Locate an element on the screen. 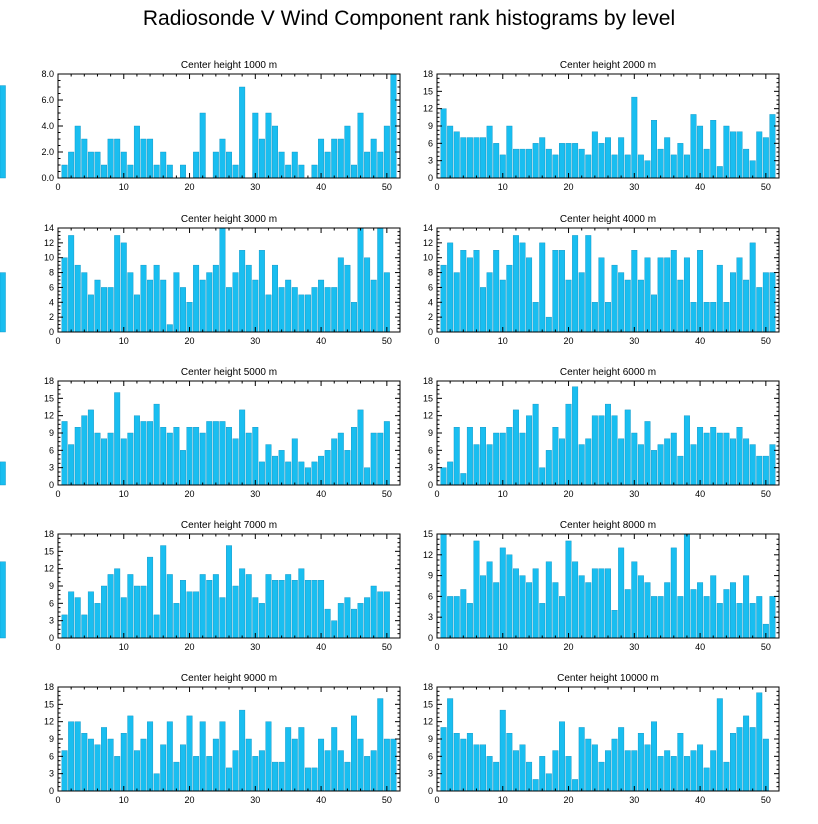 The image size is (818, 824). x-tick-label: 30 is located at coordinates (634, 341).